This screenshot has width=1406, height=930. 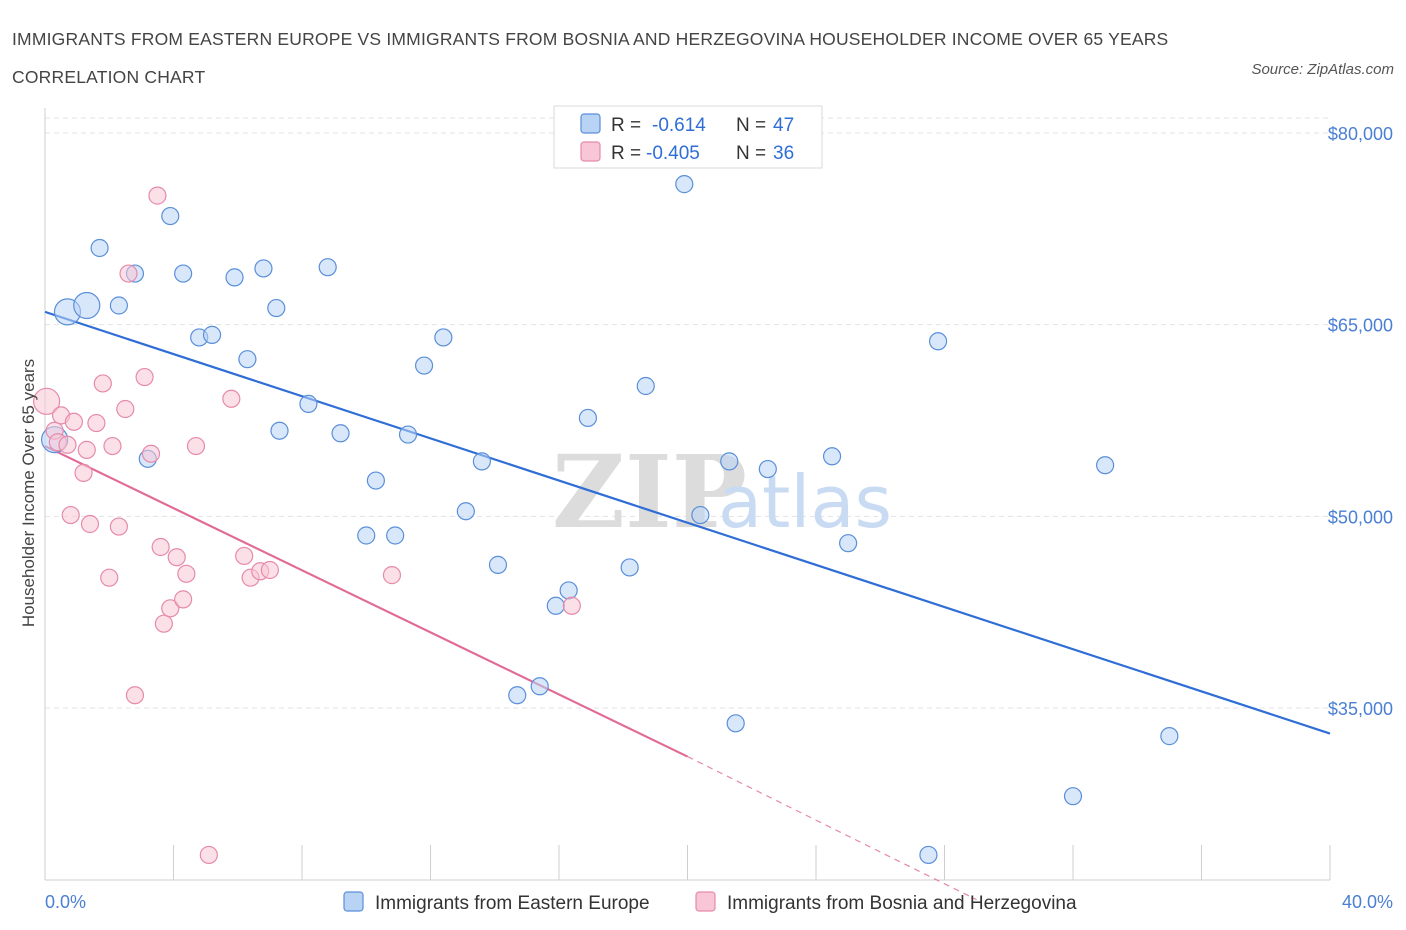 I want to click on watermark-atlas: atlas, so click(x=805, y=502).